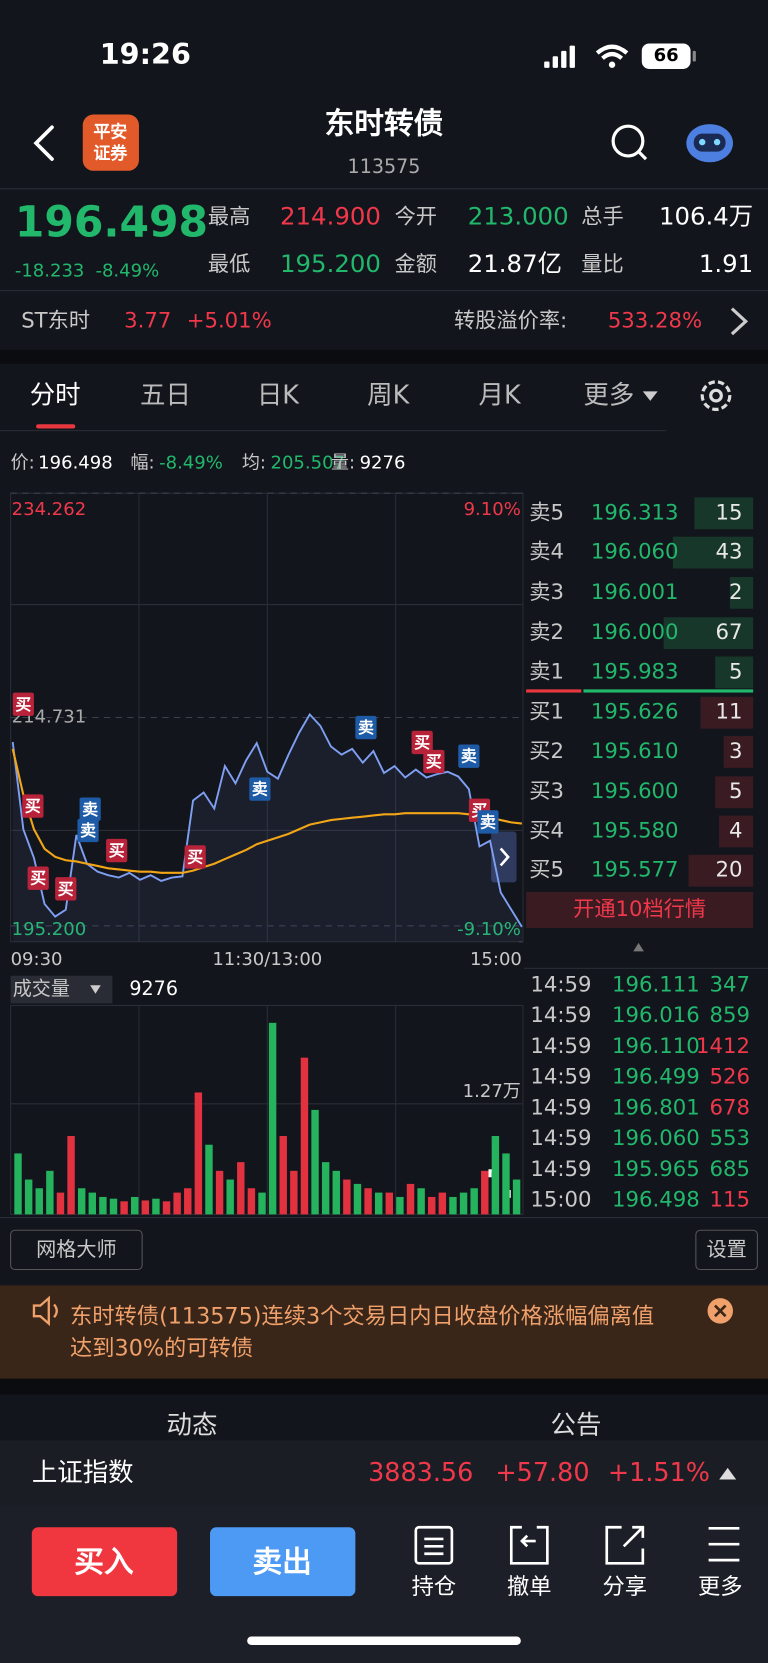 Image resolution: width=768 pixels, height=1663 pixels. What do you see at coordinates (110, 153) in the screenshot?
I see `logo-text: 证券` at bounding box center [110, 153].